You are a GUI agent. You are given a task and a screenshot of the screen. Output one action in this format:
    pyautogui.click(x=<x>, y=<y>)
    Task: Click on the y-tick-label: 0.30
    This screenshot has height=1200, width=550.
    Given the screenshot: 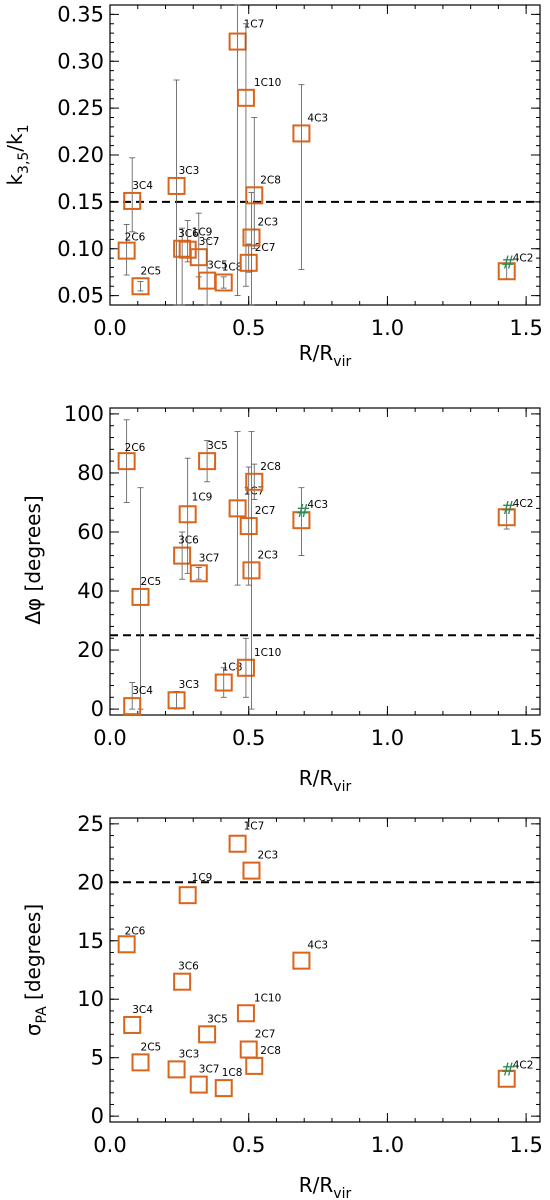 What is the action you would take?
    pyautogui.click(x=80, y=61)
    